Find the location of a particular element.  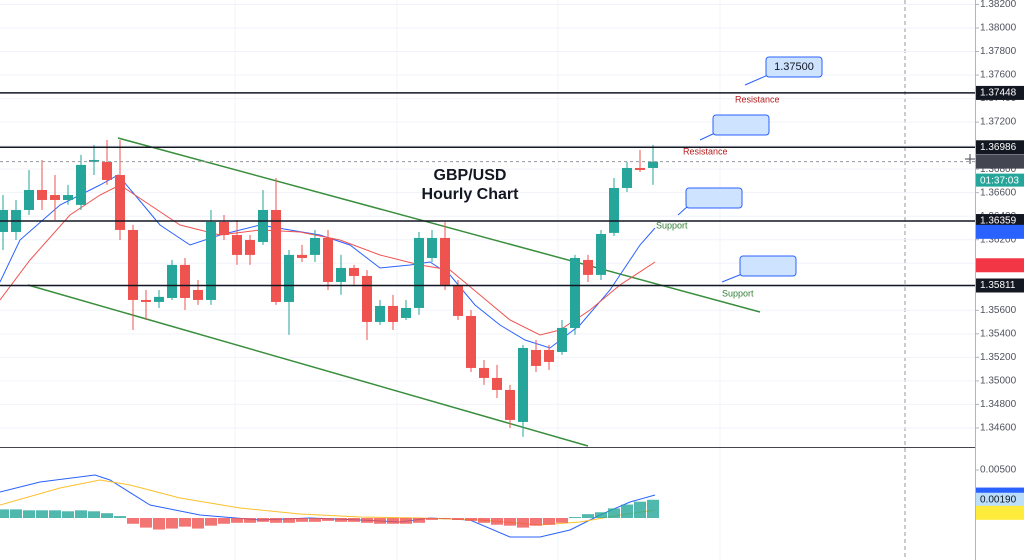

y-tick-label: 0.00500 is located at coordinates (998, 470).